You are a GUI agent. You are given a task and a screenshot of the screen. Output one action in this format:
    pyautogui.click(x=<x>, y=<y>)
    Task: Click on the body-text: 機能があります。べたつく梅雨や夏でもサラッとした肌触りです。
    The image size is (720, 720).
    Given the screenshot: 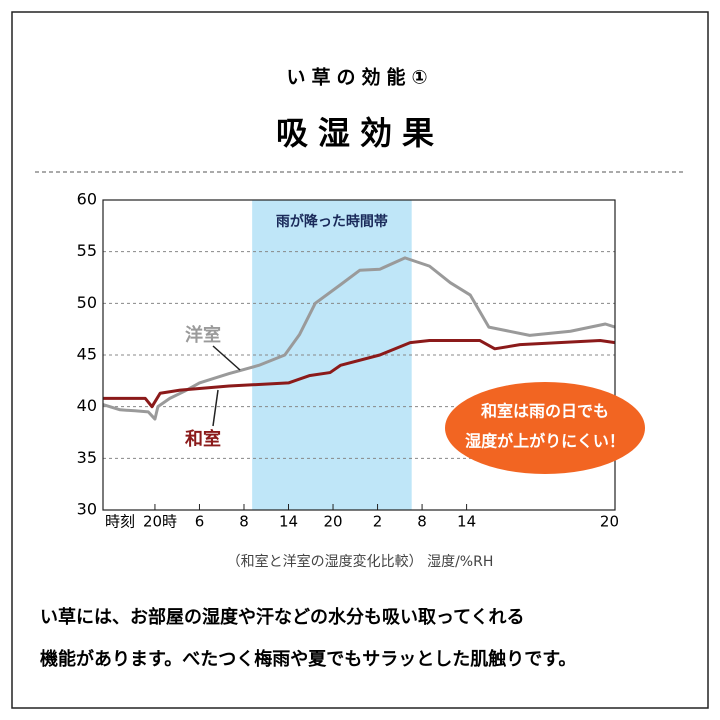 What is the action you would take?
    pyautogui.click(x=308, y=659)
    